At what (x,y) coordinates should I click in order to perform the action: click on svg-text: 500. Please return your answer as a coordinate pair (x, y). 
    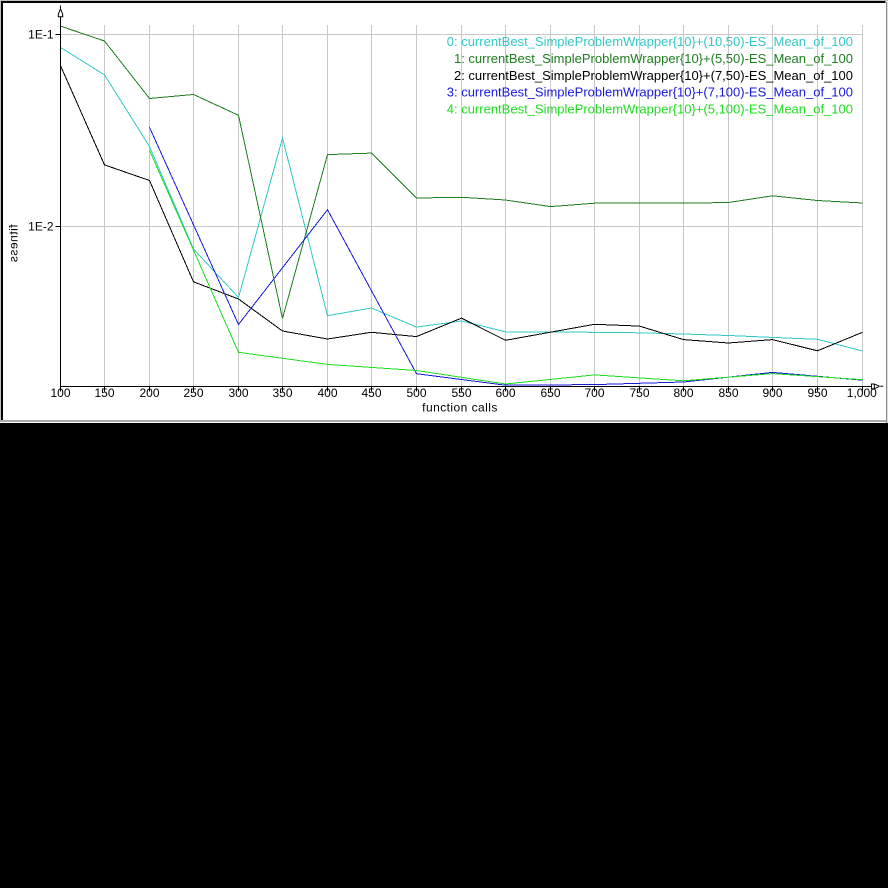
    Looking at the image, I should click on (416, 393).